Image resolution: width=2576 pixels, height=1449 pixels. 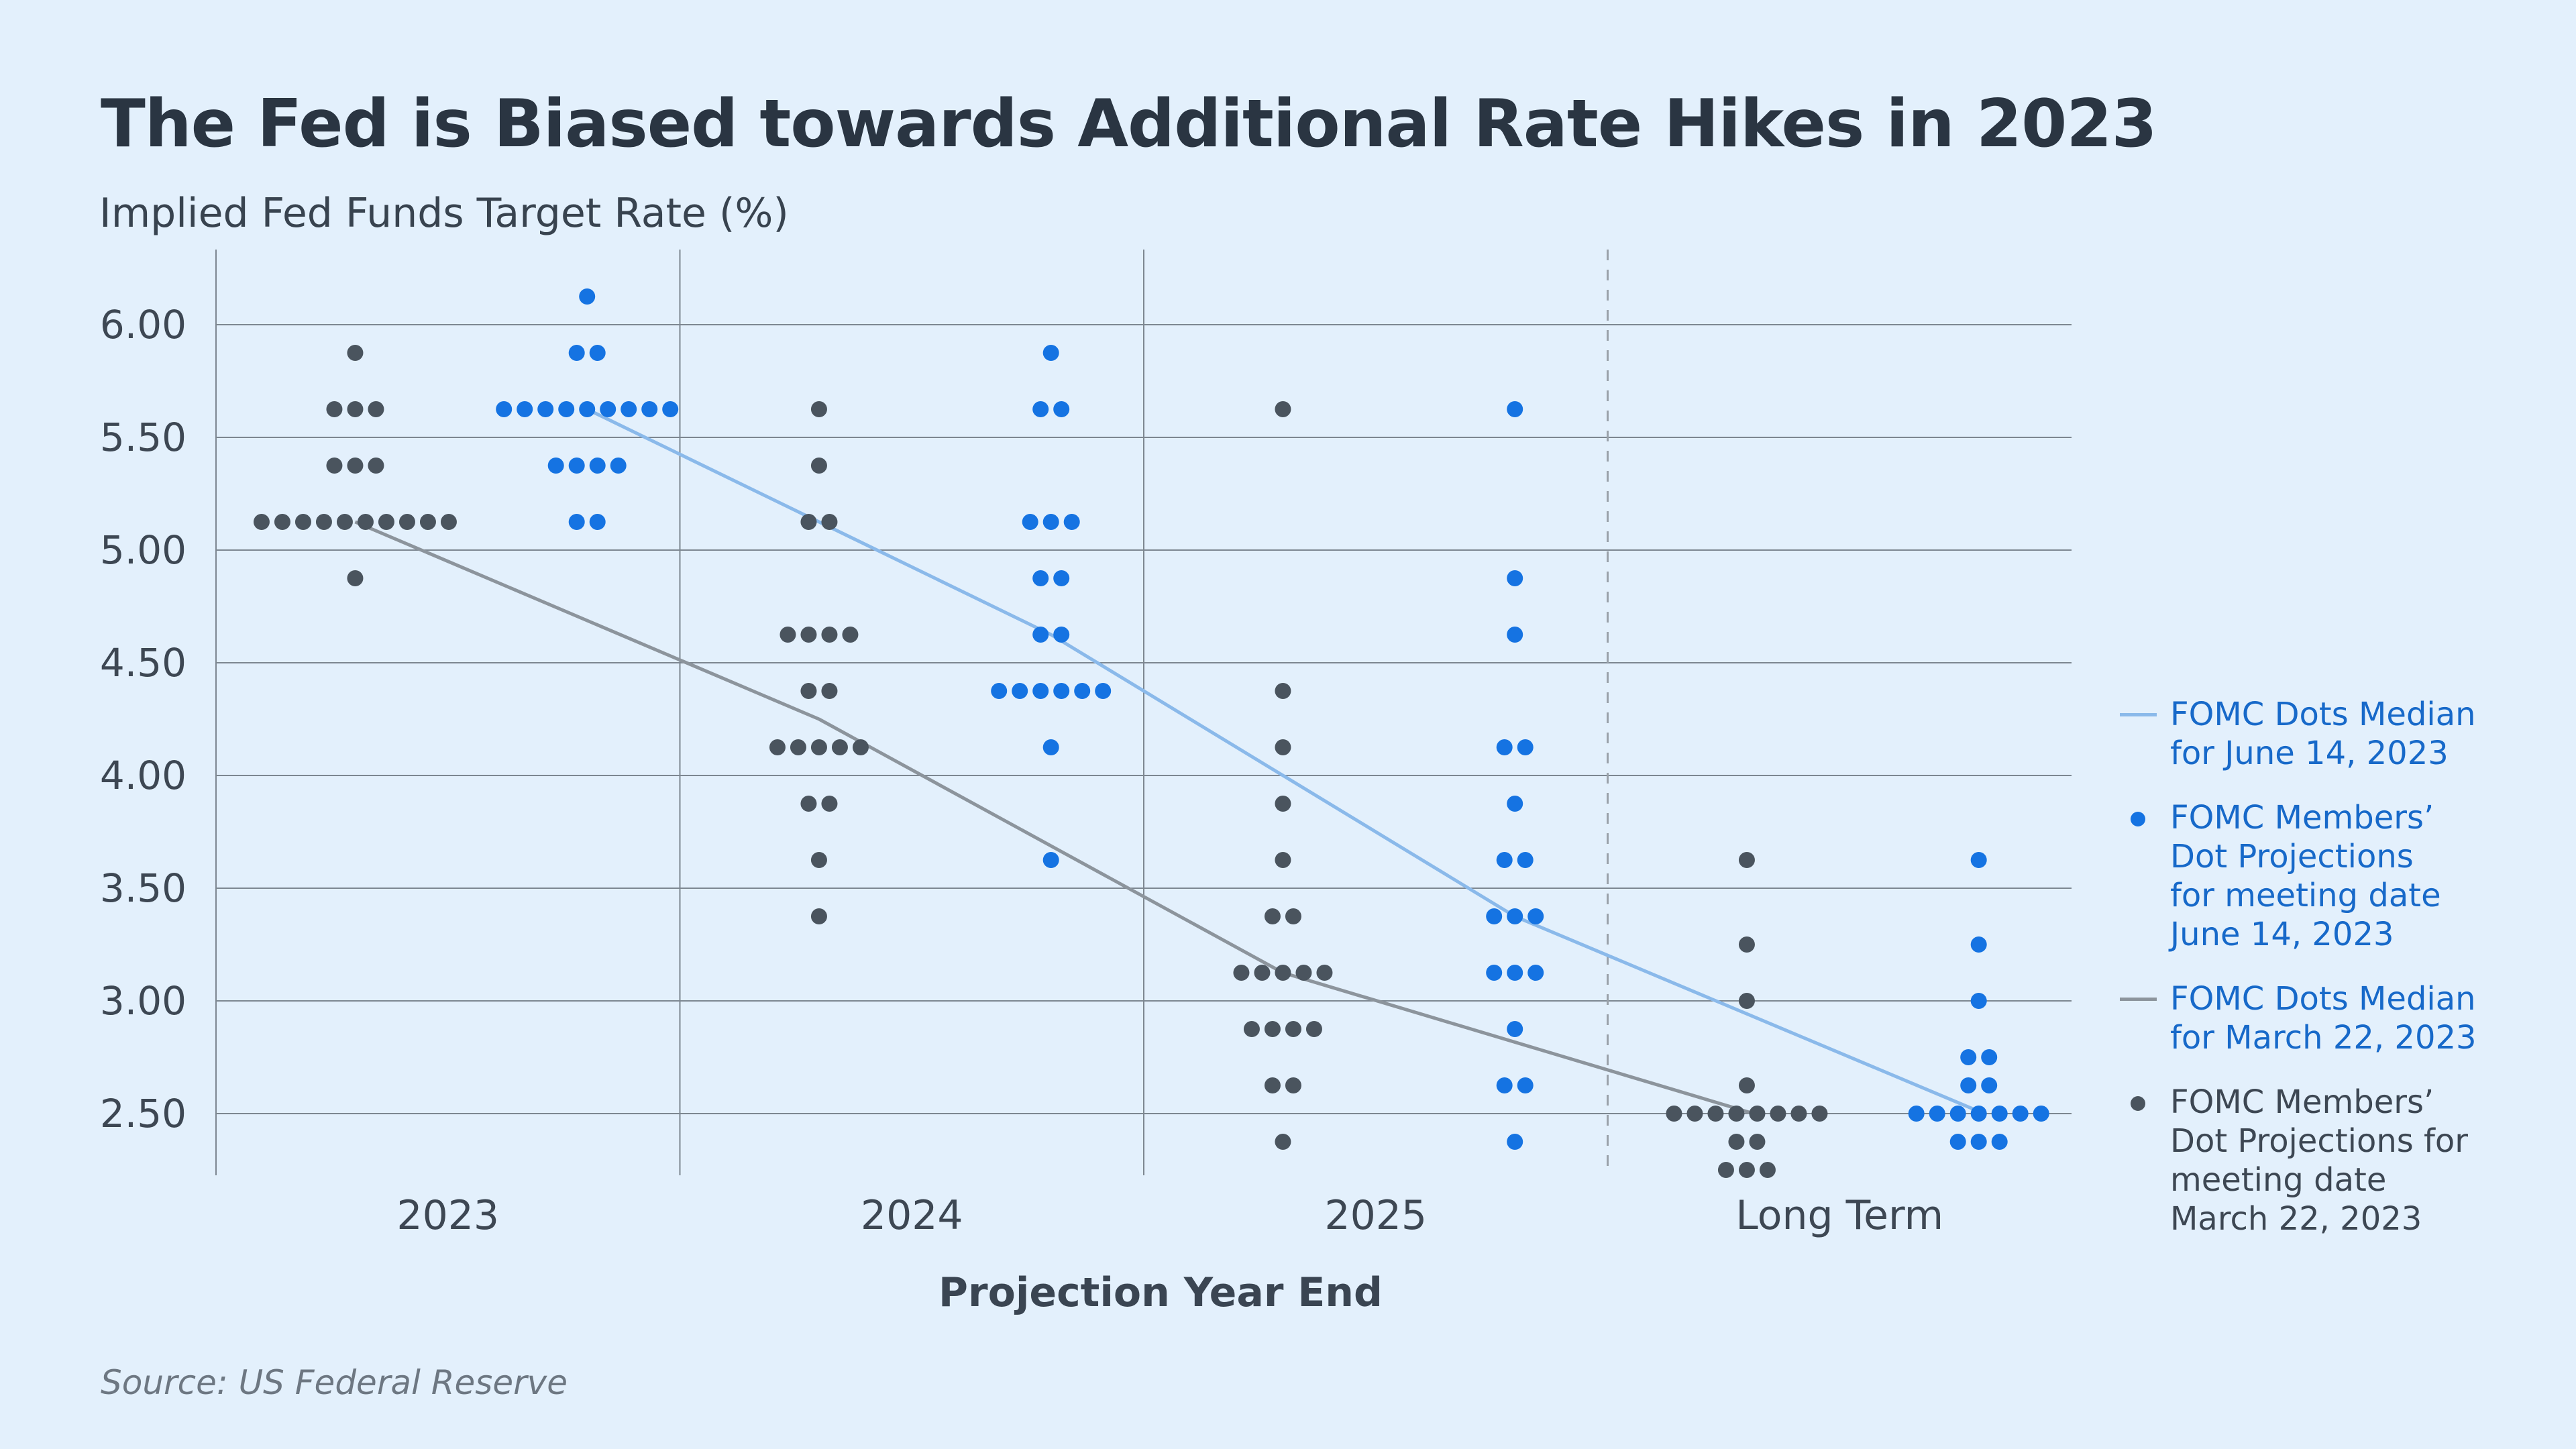 What do you see at coordinates (1375, 1215) in the screenshot?
I see `x-category-label: 2025` at bounding box center [1375, 1215].